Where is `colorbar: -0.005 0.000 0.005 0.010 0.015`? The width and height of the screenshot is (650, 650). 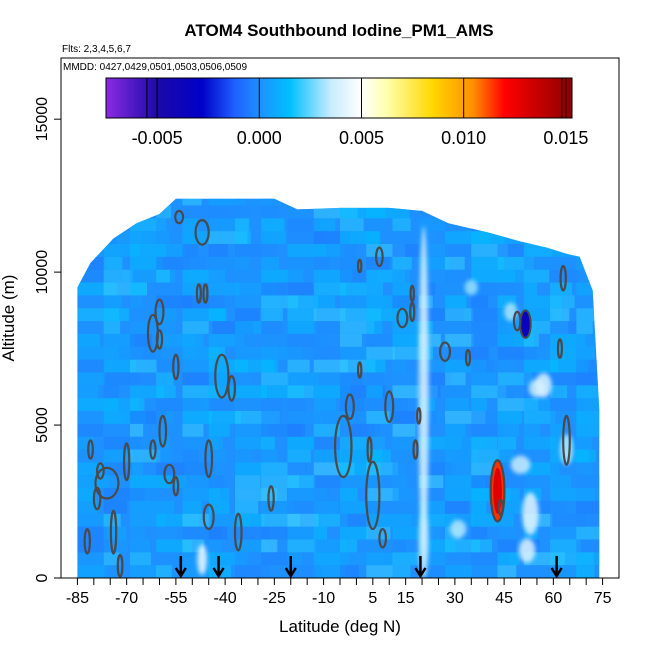 colorbar: -0.005 0.000 0.005 0.010 0.015 is located at coordinates (346, 112).